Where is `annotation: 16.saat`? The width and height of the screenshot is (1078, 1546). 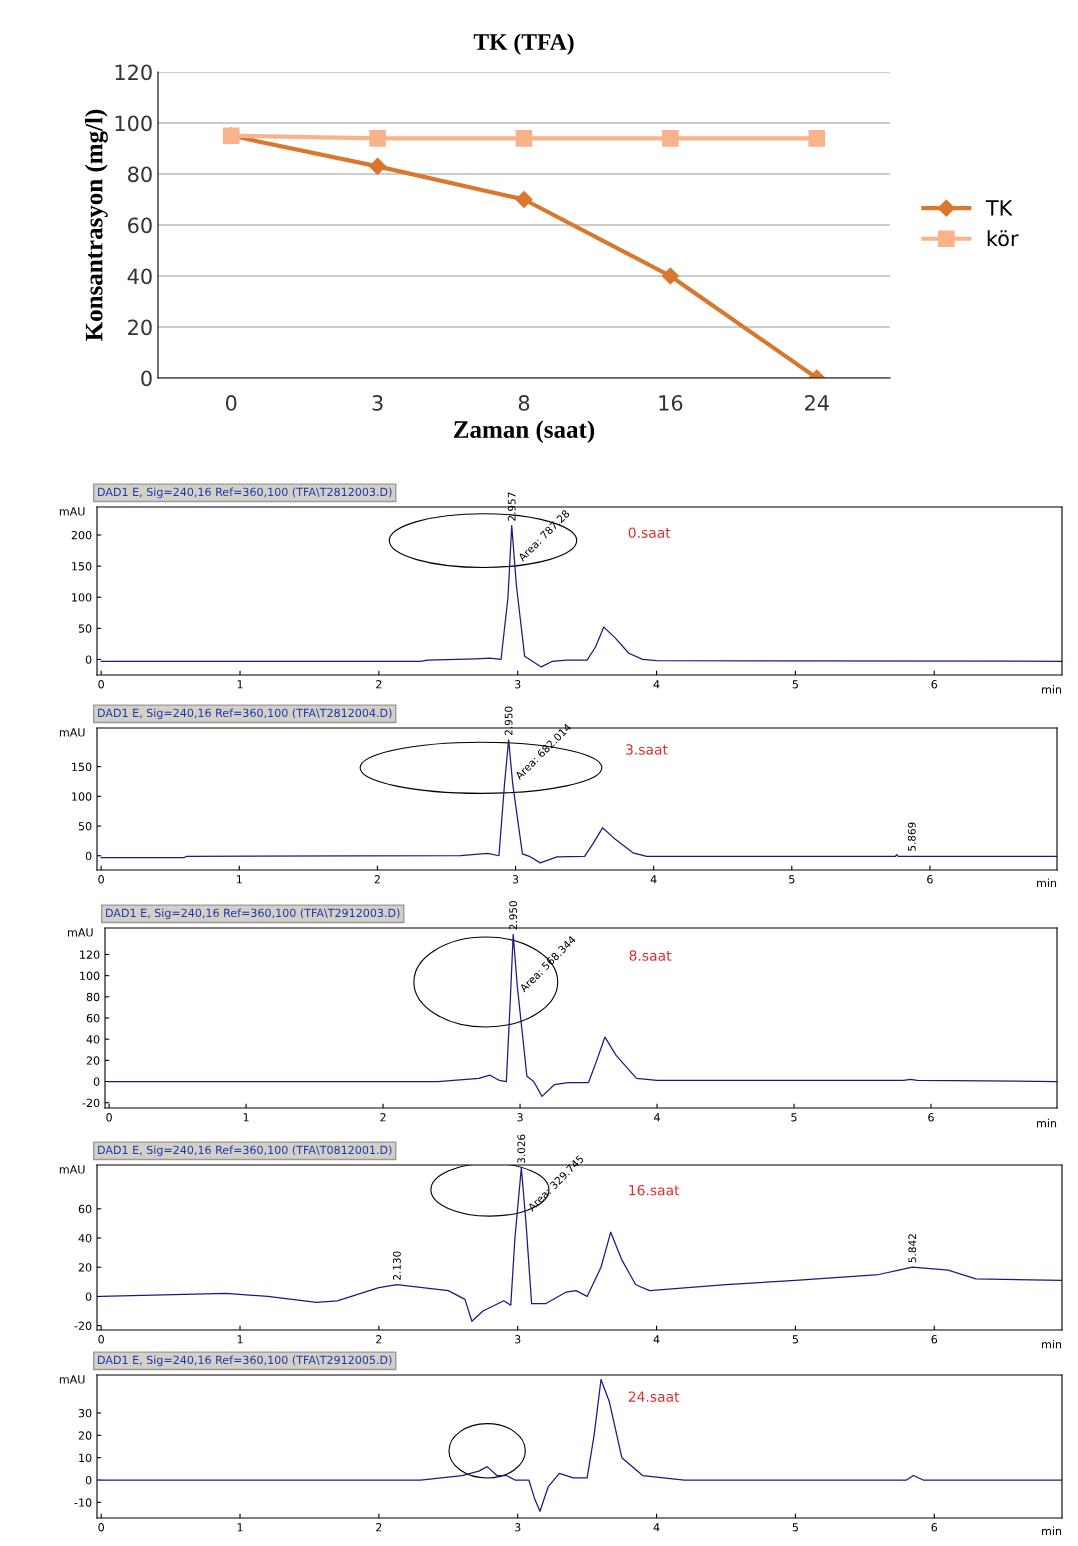
annotation: 16.saat is located at coordinates (654, 1190).